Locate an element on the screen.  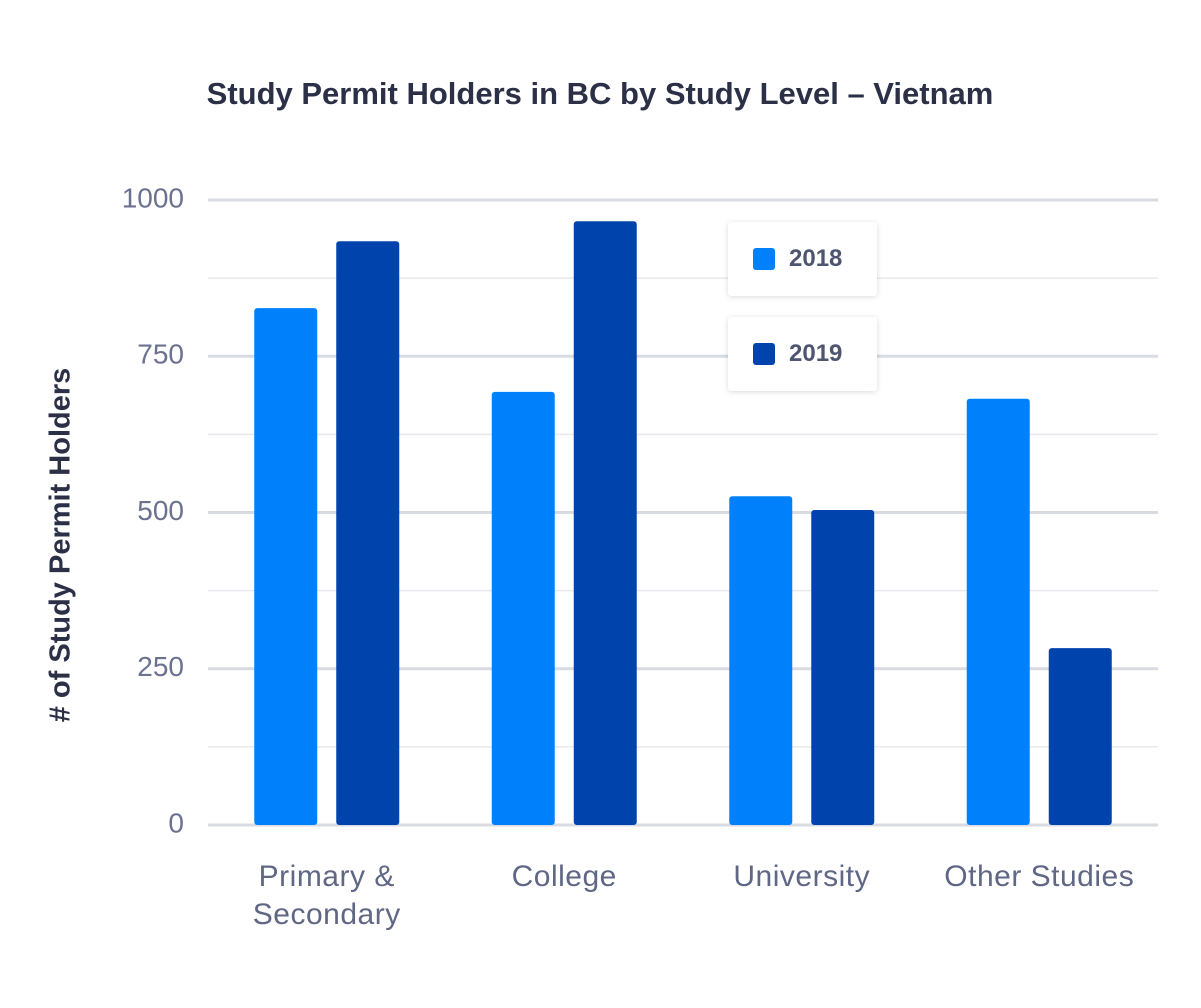
y-tick-label: 750 is located at coordinates (160, 354).